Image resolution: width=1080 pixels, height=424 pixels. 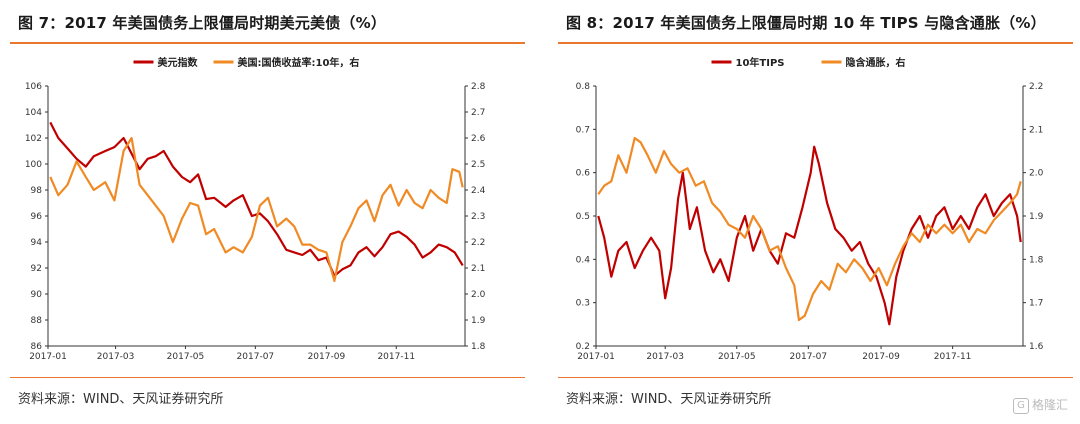 What do you see at coordinates (33, 139) in the screenshot?
I see `y-left-tick-label: 102` at bounding box center [33, 139].